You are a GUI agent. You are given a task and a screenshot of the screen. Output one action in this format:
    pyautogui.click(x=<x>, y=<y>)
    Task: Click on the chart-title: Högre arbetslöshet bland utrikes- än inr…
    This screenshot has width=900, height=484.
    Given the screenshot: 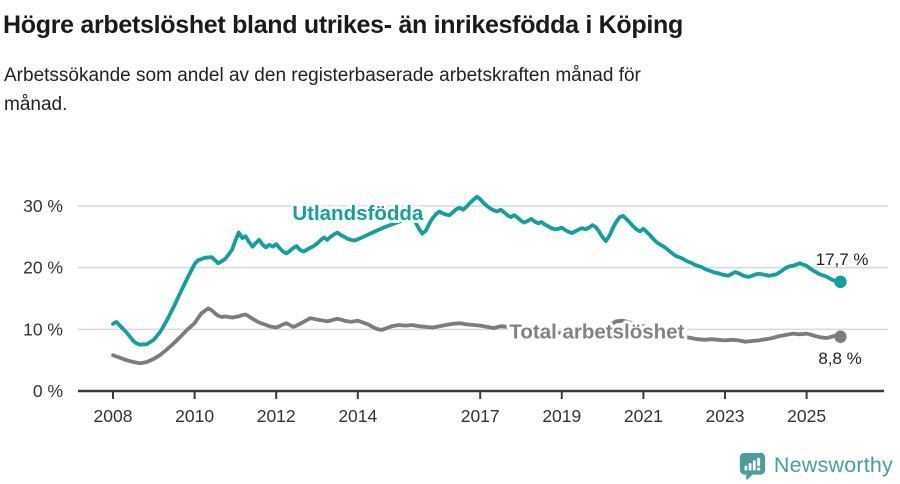 What is the action you would take?
    pyautogui.click(x=343, y=25)
    